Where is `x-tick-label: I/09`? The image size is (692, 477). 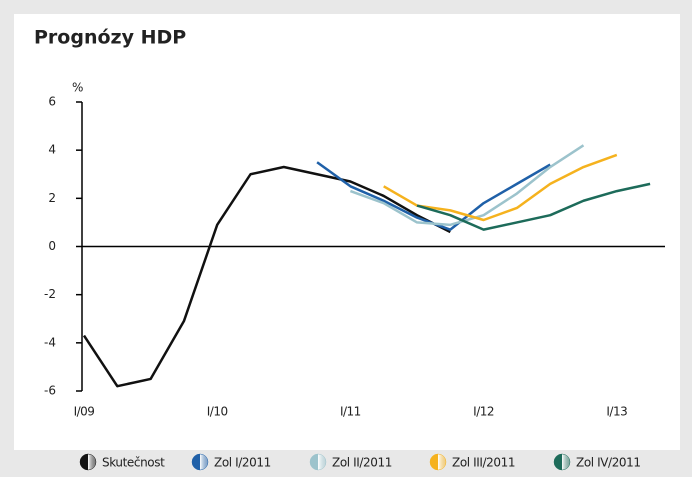
x-tick-label: I/09 is located at coordinates (84, 412).